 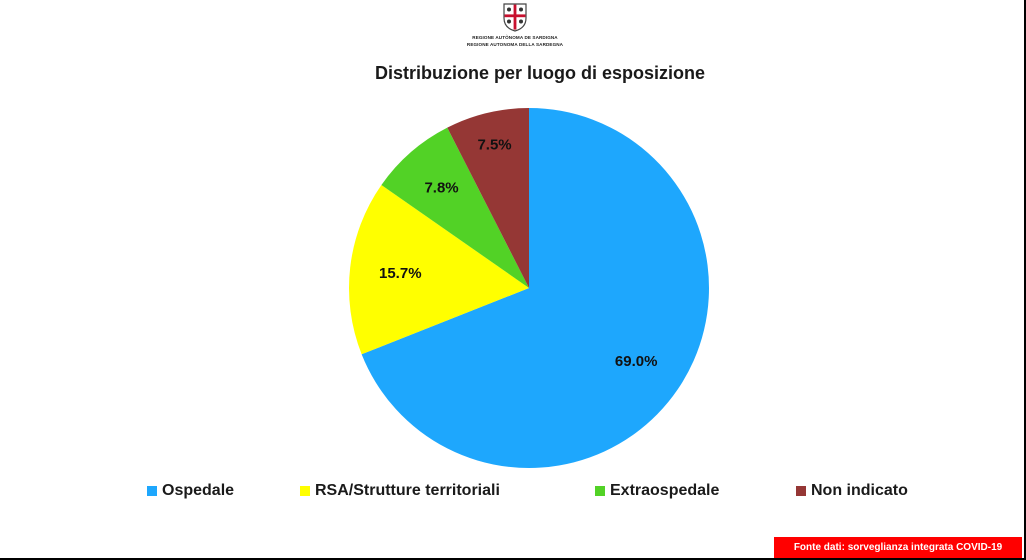 I want to click on legend-label: RSA/Strutture territoriali, so click(x=407, y=490).